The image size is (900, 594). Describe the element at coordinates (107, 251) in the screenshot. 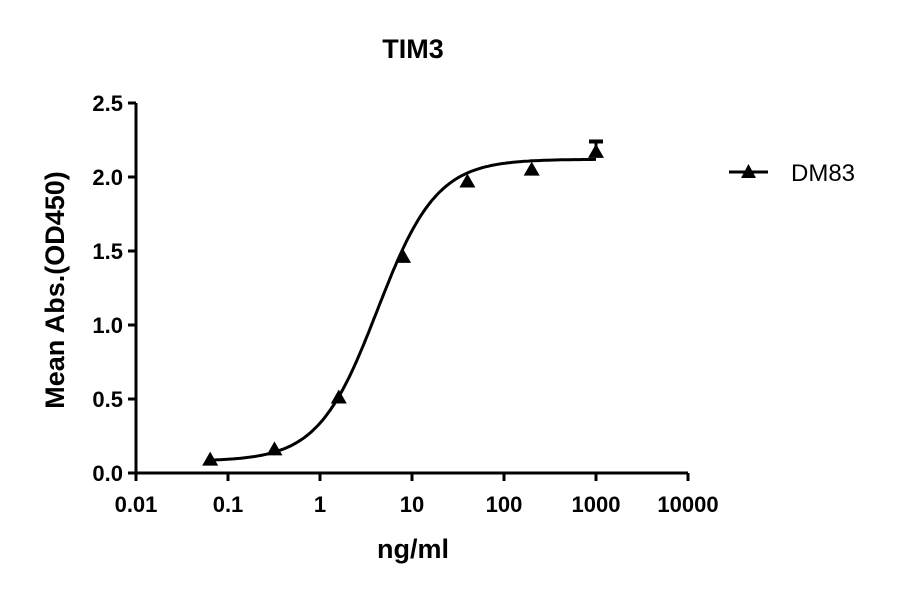

I see `y-tick-label: 1.5` at that location.